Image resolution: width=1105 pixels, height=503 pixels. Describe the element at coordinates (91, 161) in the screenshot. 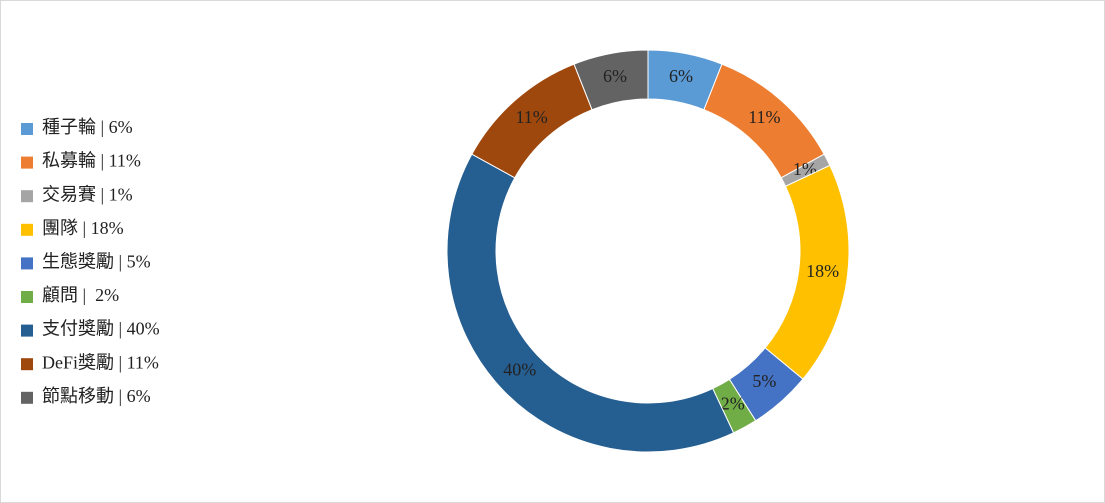

I see `legend-label: 私募輪 | 11%` at that location.